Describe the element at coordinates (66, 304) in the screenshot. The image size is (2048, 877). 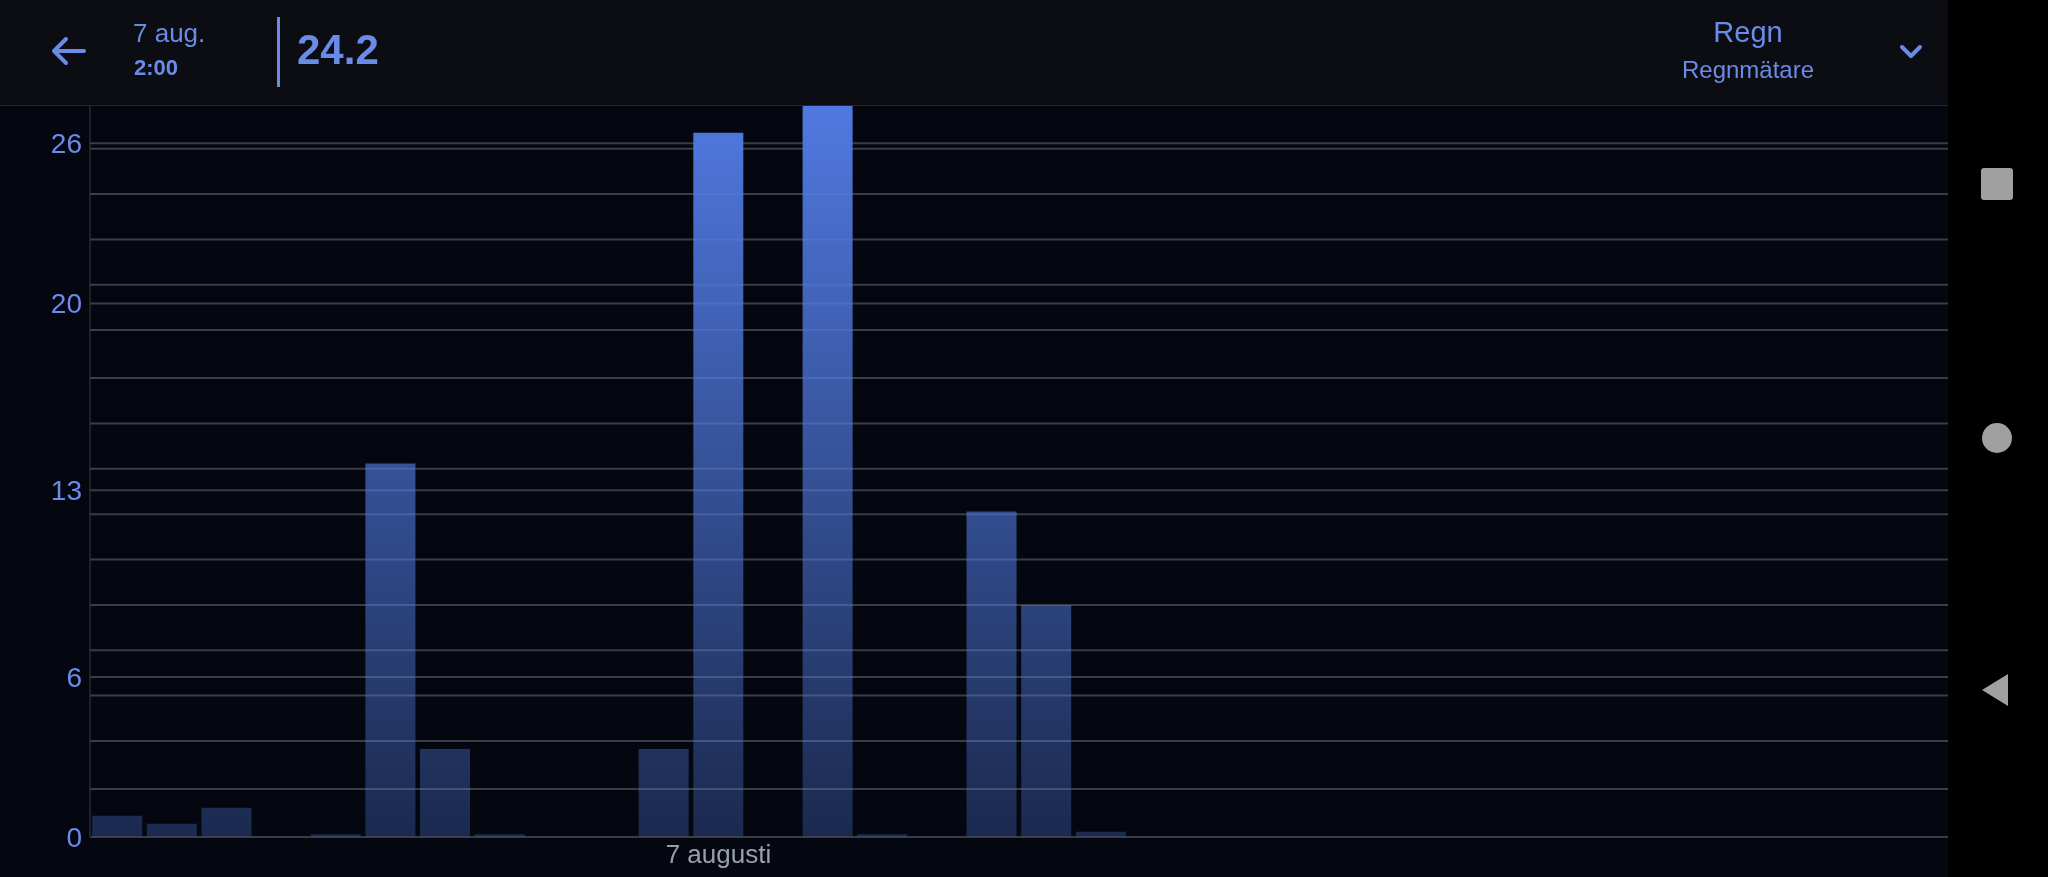
I see `y-tick-label: 20` at that location.